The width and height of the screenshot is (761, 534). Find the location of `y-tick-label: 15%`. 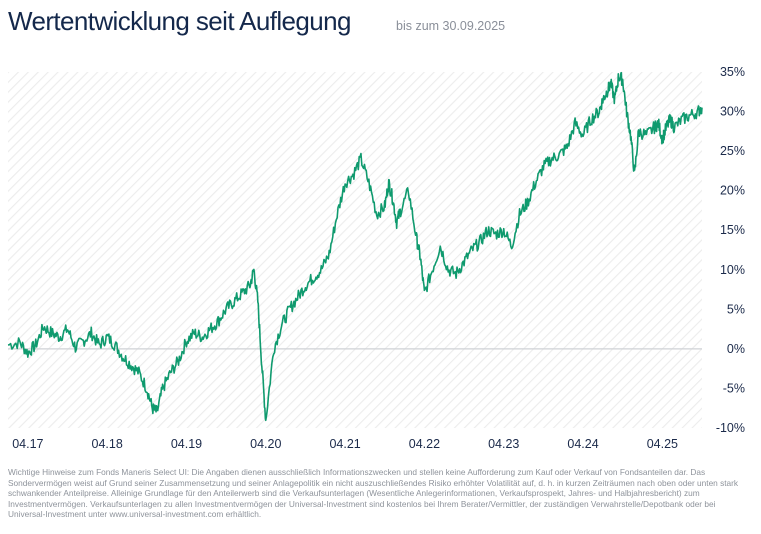

y-tick-label: 15% is located at coordinates (732, 230).